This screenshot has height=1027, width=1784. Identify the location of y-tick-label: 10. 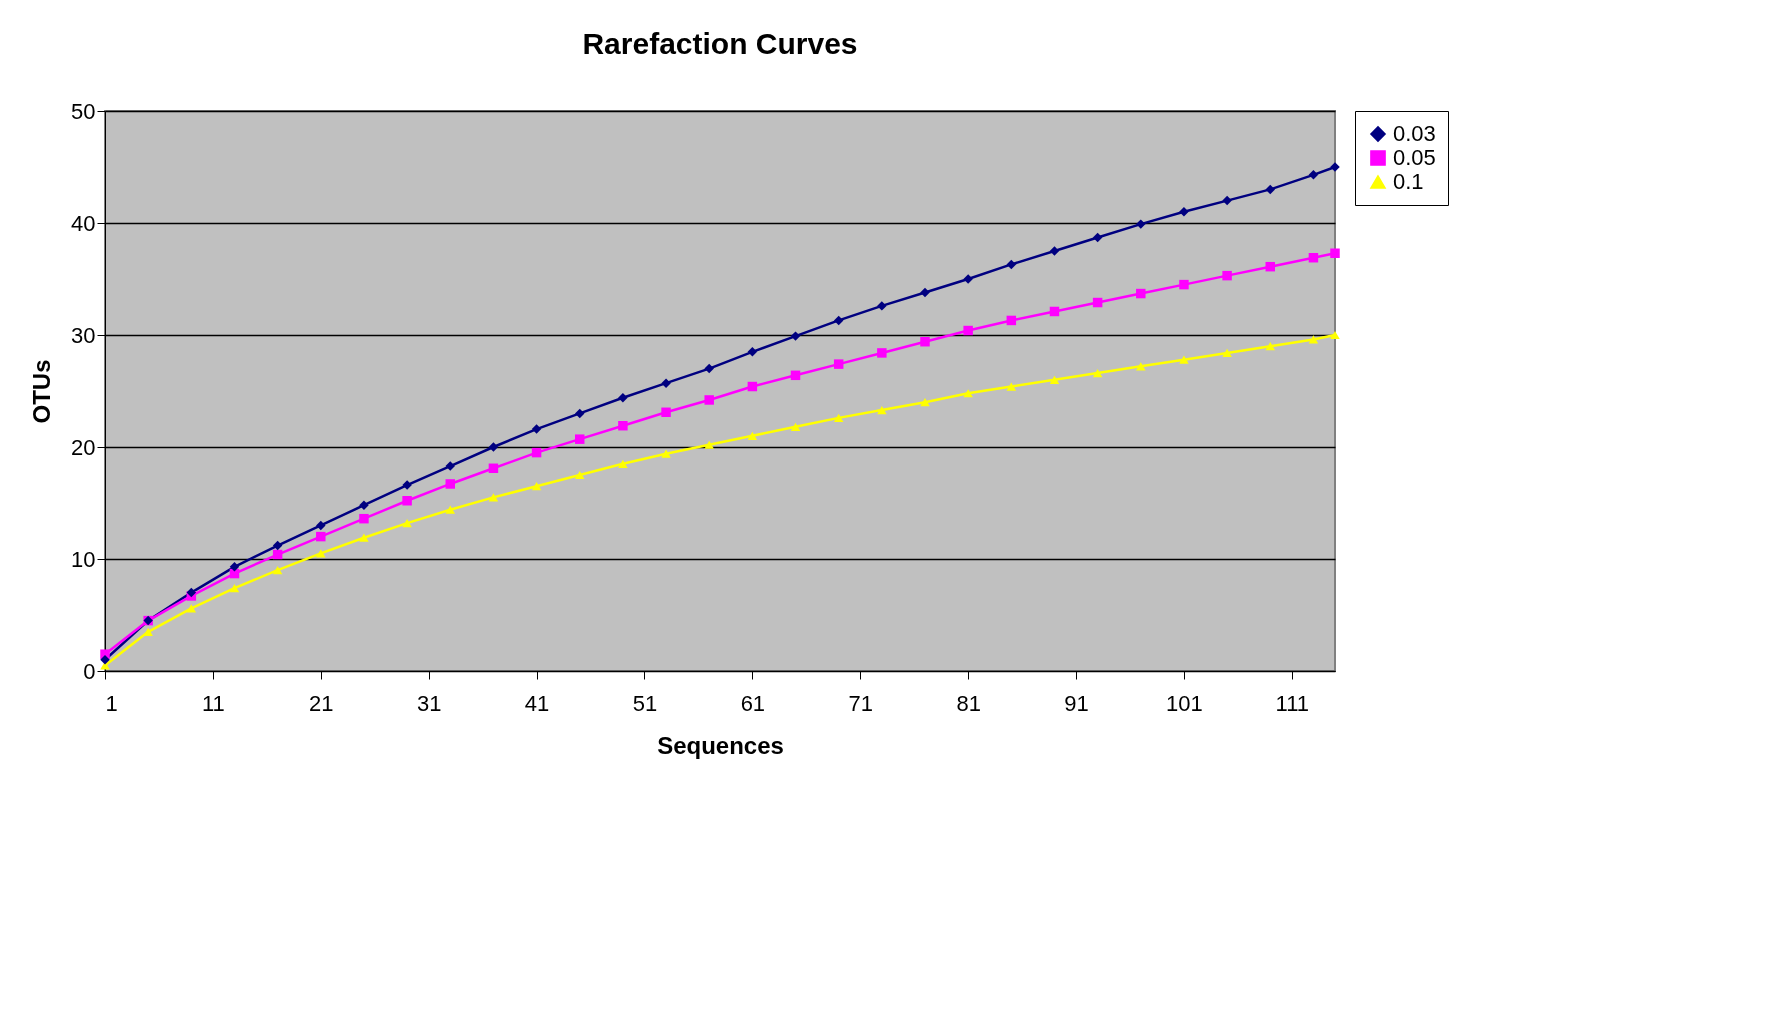
(83, 559).